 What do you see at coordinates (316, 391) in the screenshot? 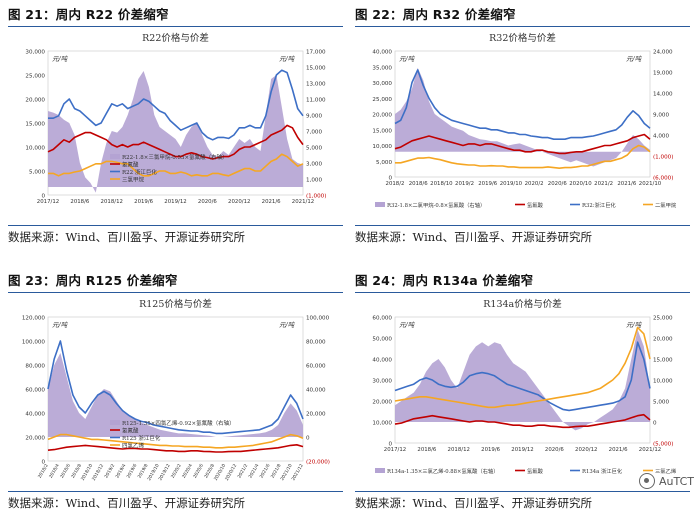
I see `right-tick-label: 40,000` at bounding box center [316, 391].